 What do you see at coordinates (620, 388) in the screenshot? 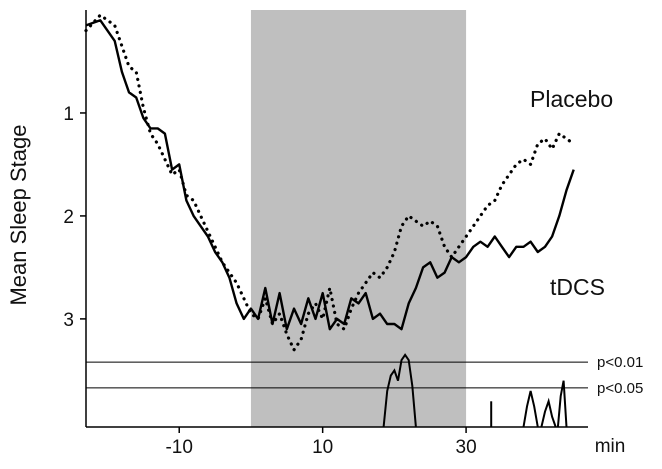
I see `threshold-label-1: p<0.05` at bounding box center [620, 388].